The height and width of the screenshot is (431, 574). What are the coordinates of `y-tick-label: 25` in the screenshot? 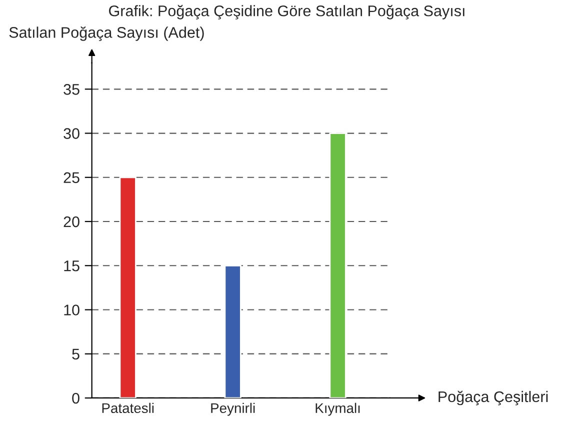 It's located at (72, 178).